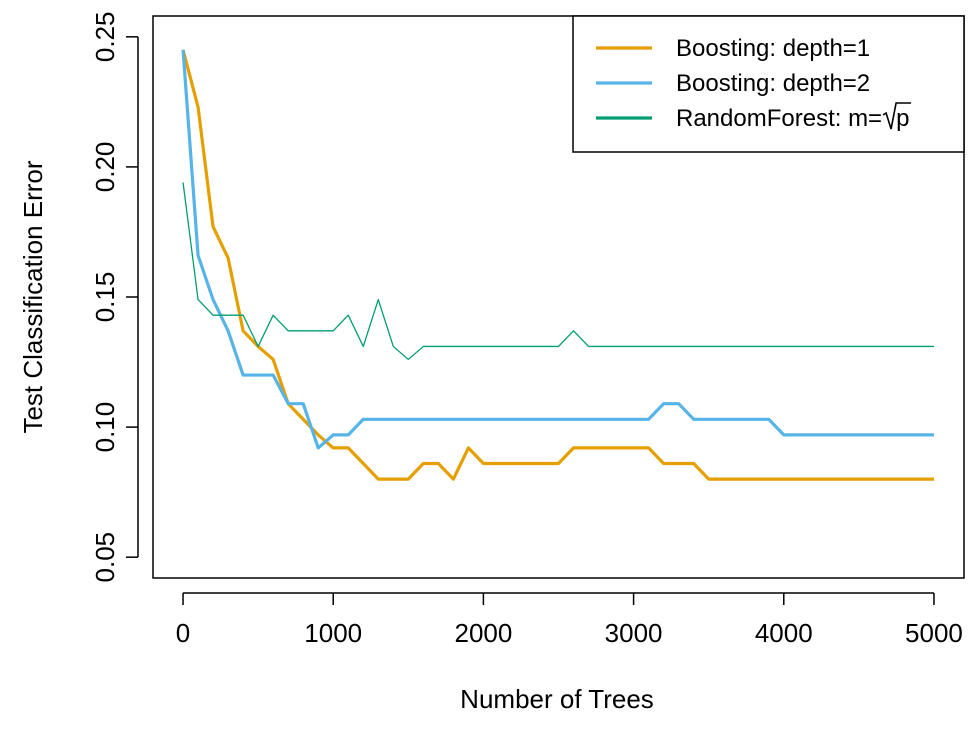  Describe the element at coordinates (483, 633) in the screenshot. I see `x-tick-label: 2000` at that location.